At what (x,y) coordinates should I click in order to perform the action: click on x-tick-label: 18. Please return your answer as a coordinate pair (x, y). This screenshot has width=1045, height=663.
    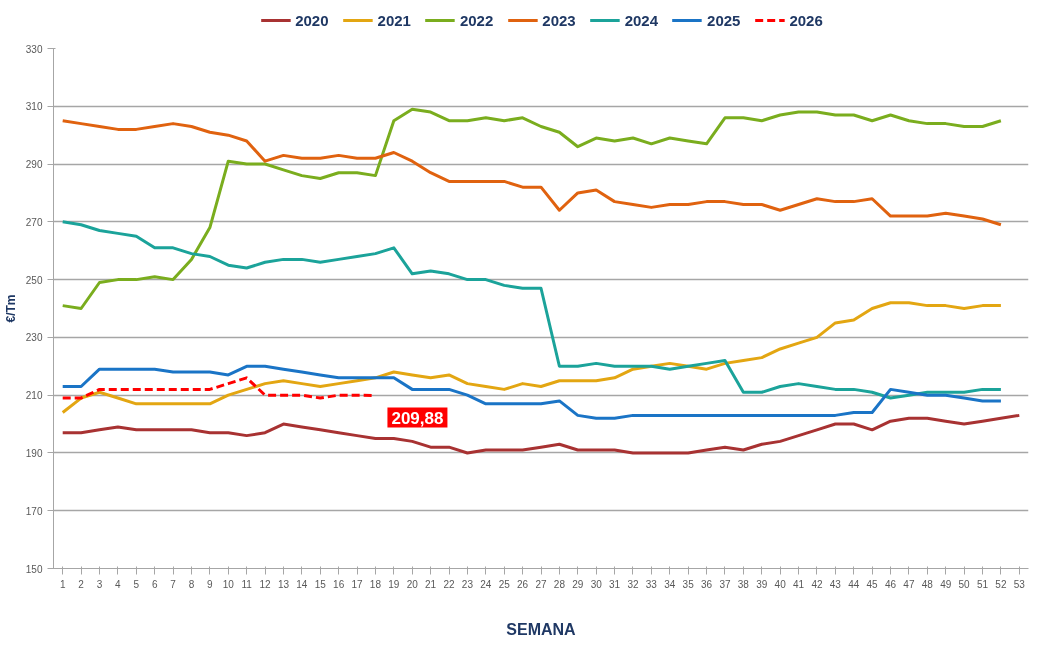
    Looking at the image, I should click on (375, 584).